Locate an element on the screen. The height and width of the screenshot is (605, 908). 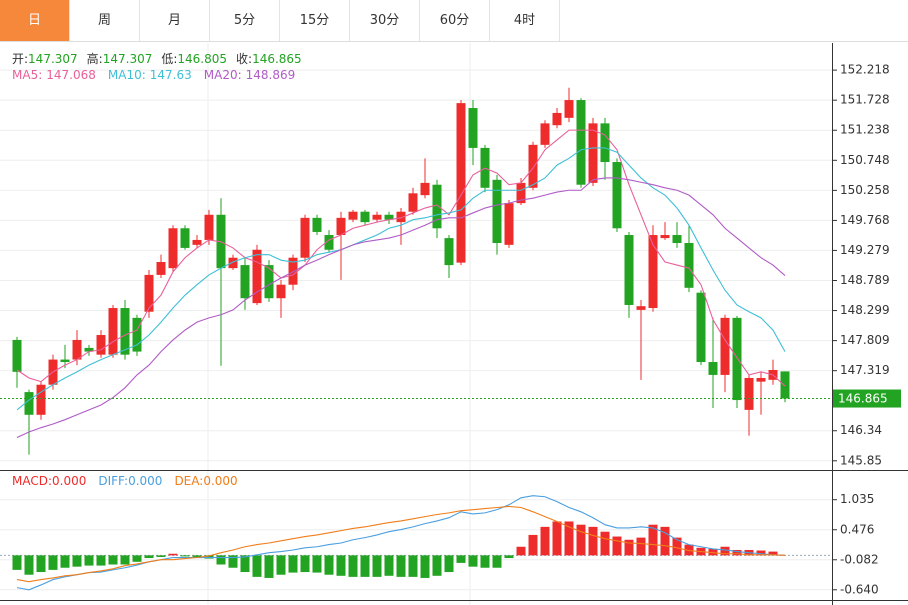
y-tick-label: 147.809 is located at coordinates (865, 340).